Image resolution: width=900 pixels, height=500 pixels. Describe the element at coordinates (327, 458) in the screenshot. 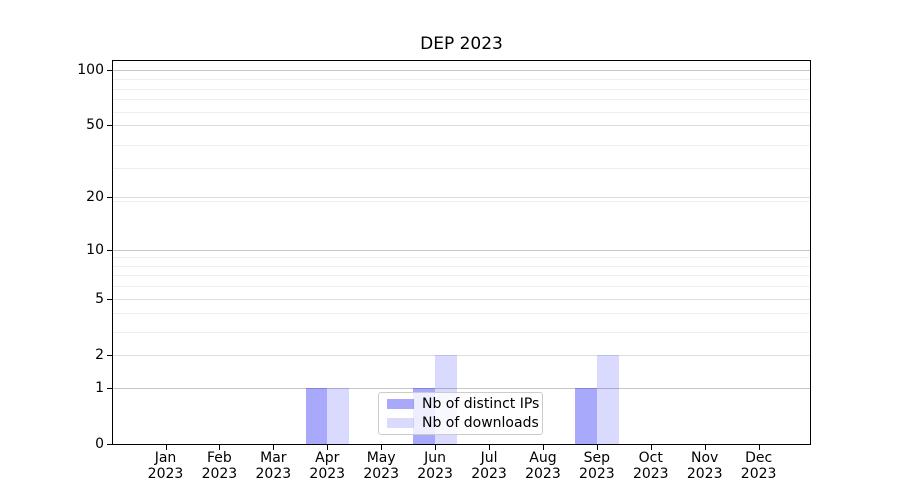

I see `x-tick-month: Apr` at that location.